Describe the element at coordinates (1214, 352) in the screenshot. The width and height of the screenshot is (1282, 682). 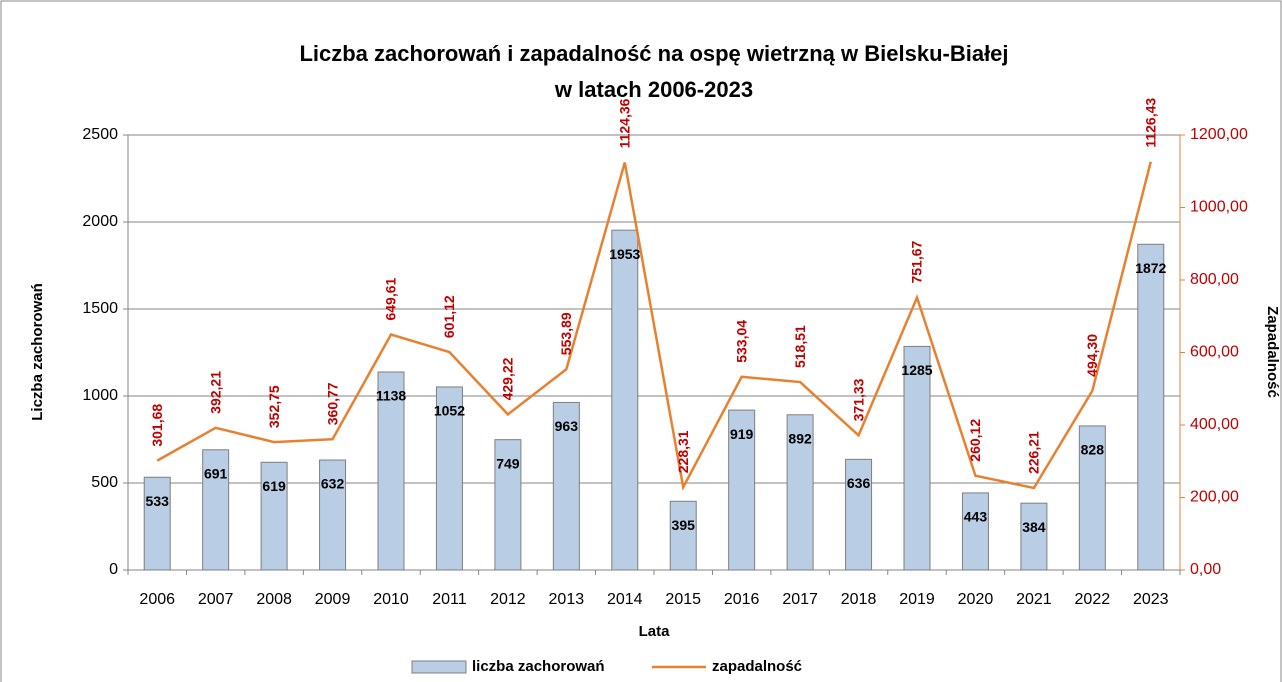
I see `y2-tick-label: 600,00` at that location.